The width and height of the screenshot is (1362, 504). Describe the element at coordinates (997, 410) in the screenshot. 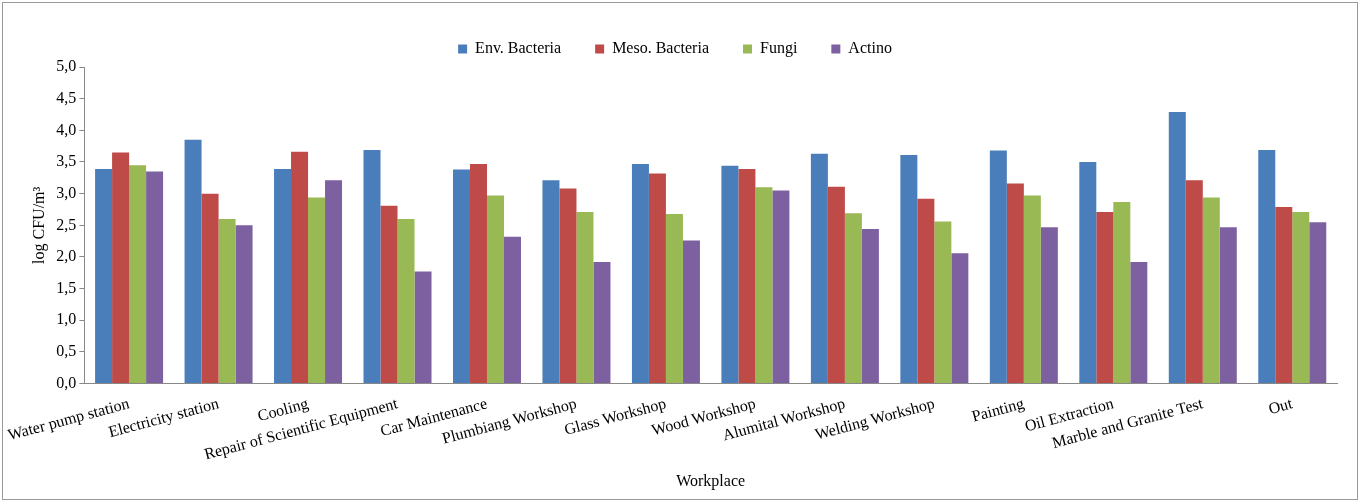

I see `x-tick-label: Painting` at that location.